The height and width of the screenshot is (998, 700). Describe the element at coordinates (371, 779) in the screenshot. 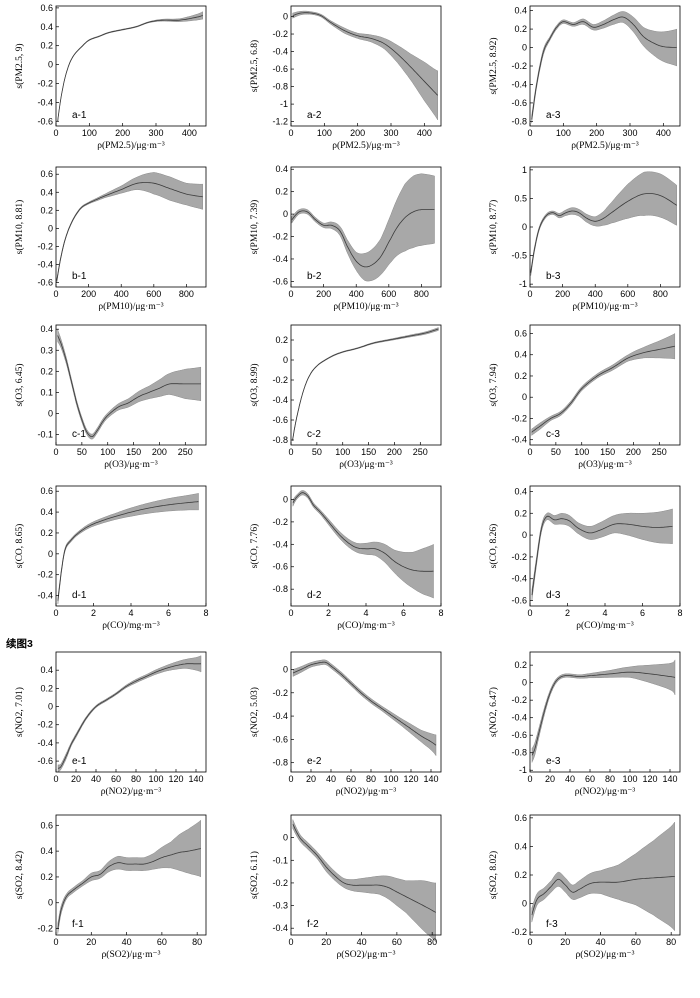

I see `x-tick-label: 80` at that location.